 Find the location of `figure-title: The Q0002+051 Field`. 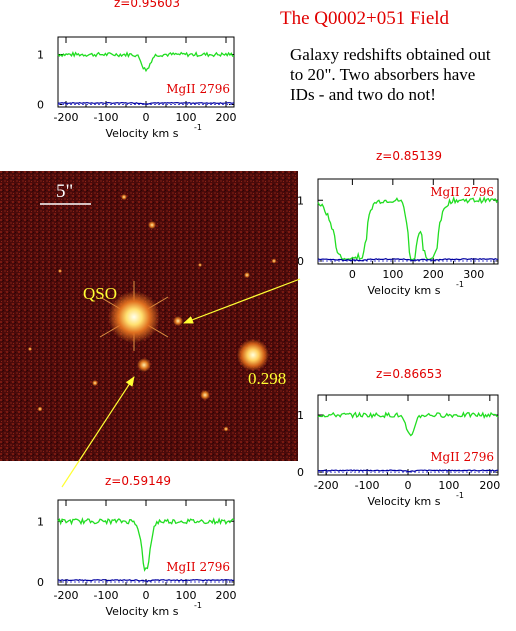

figure-title: The Q0002+051 Field is located at coordinates (365, 18).